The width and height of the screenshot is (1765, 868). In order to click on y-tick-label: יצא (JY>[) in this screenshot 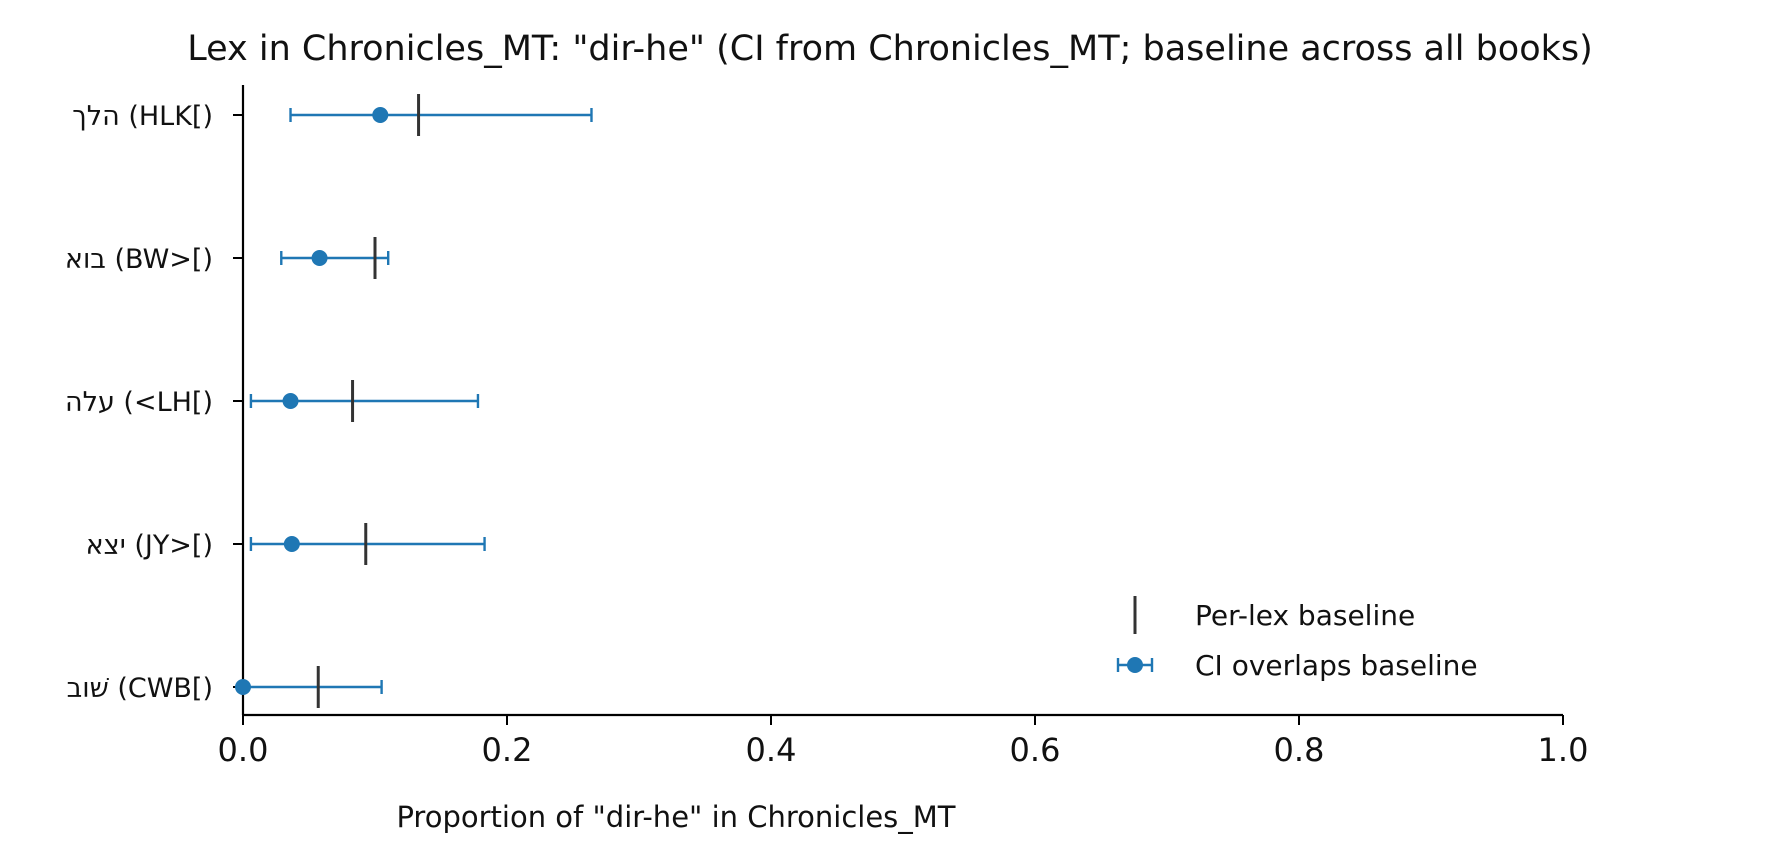, I will do `click(149, 545)`.